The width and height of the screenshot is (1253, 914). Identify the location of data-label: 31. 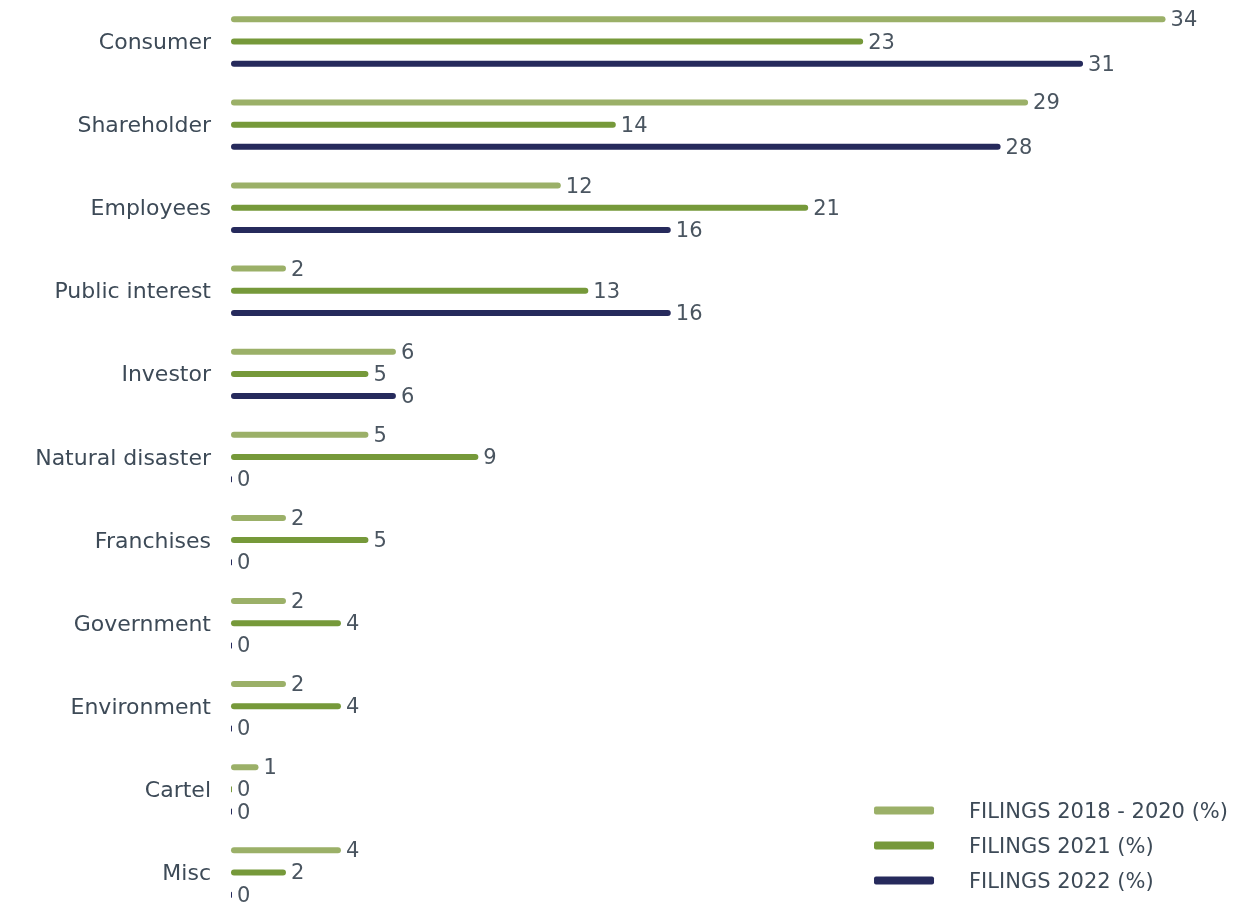
(1101, 63).